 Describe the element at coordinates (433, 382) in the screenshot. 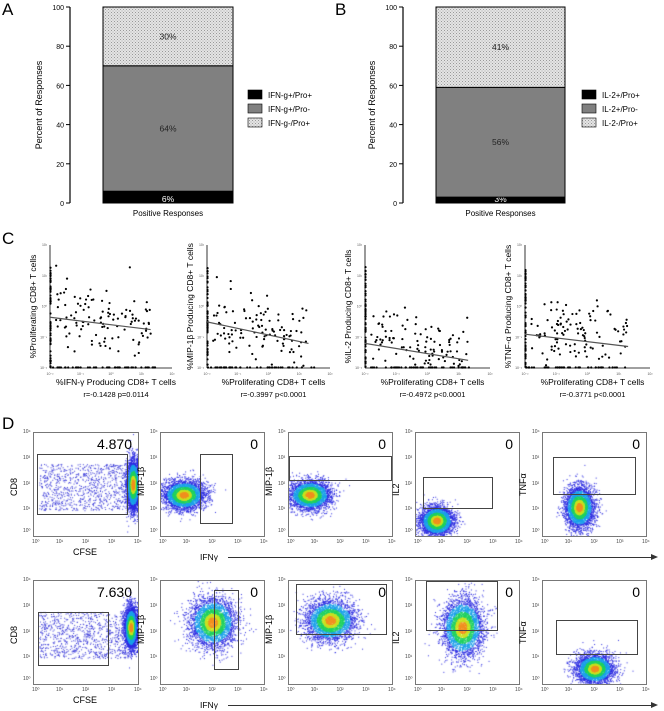

I see `x-axis-label: %Proliferating CD8+ T cells` at that location.